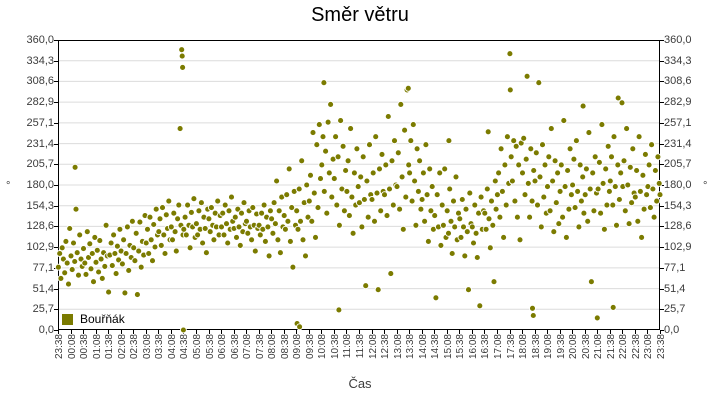 This screenshot has height=400, width=720. I want to click on x-axis-label: 17:08, so click(498, 347).